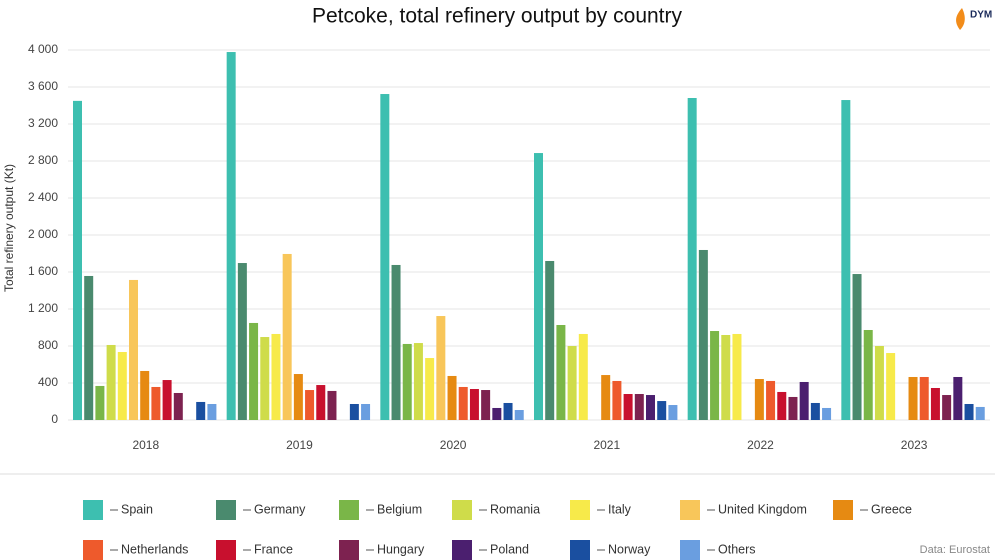  I want to click on logo-icon, so click(960, 19).